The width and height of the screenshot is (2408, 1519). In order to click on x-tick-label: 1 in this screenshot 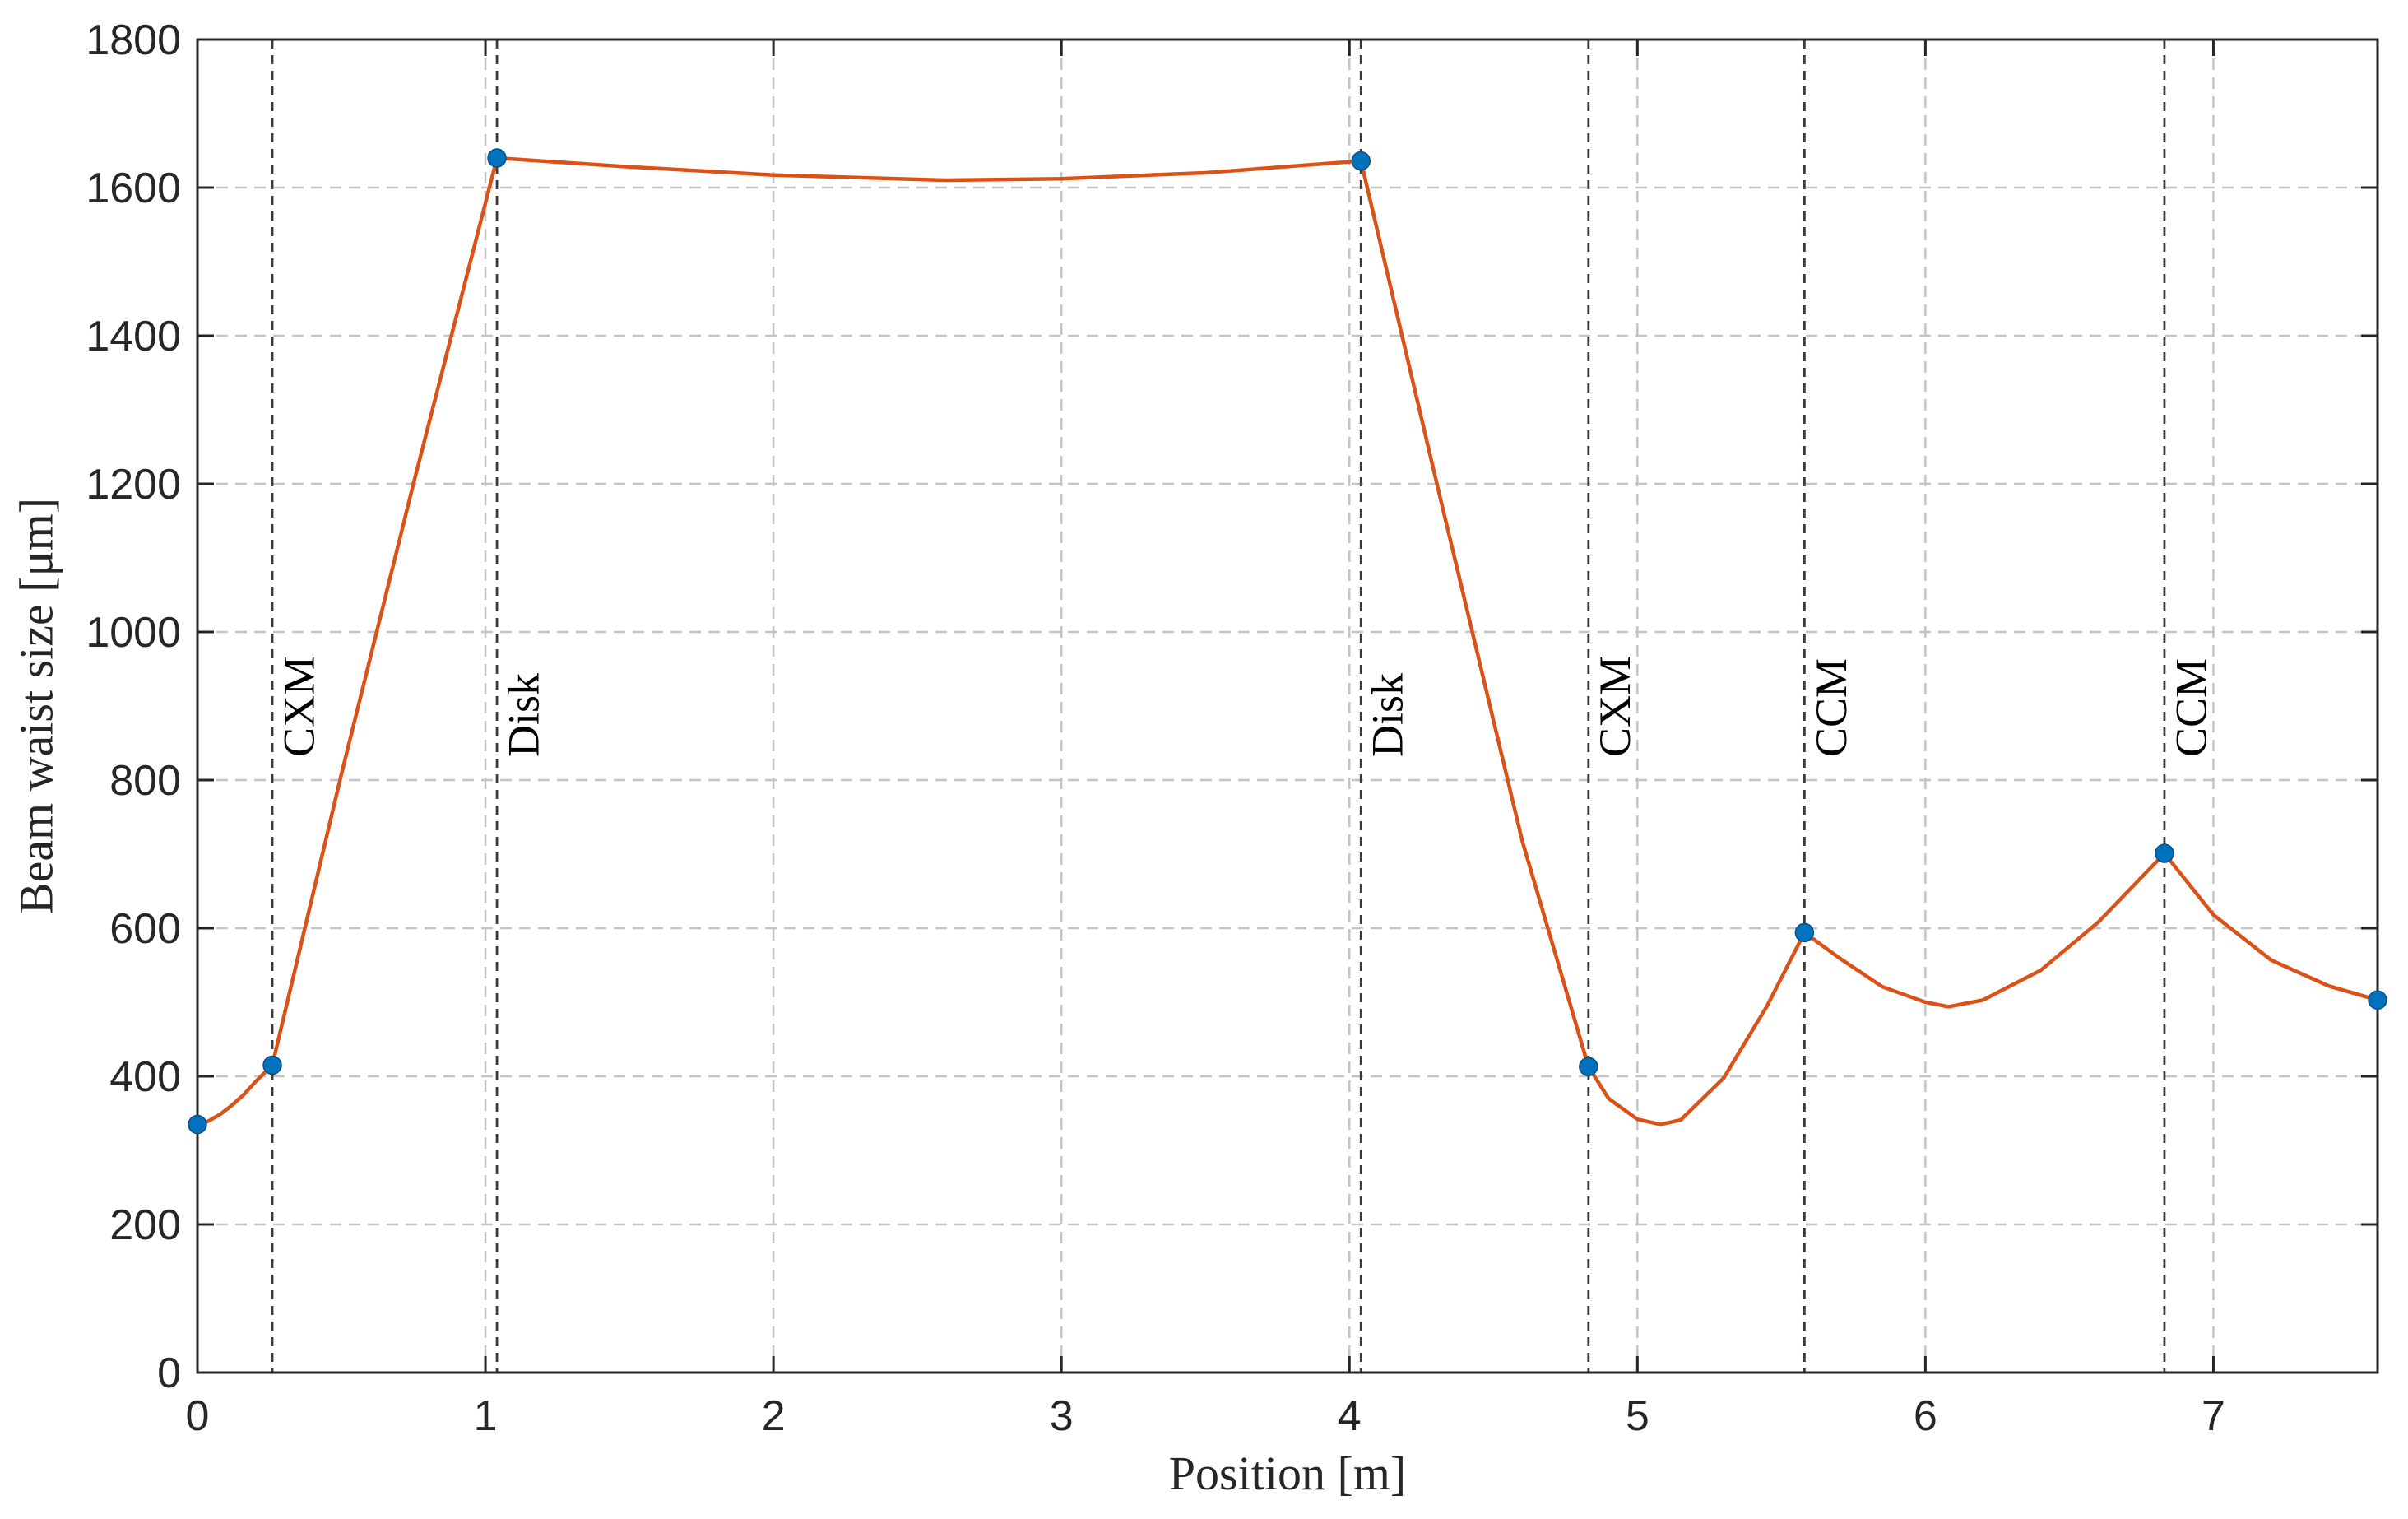, I will do `click(486, 1416)`.